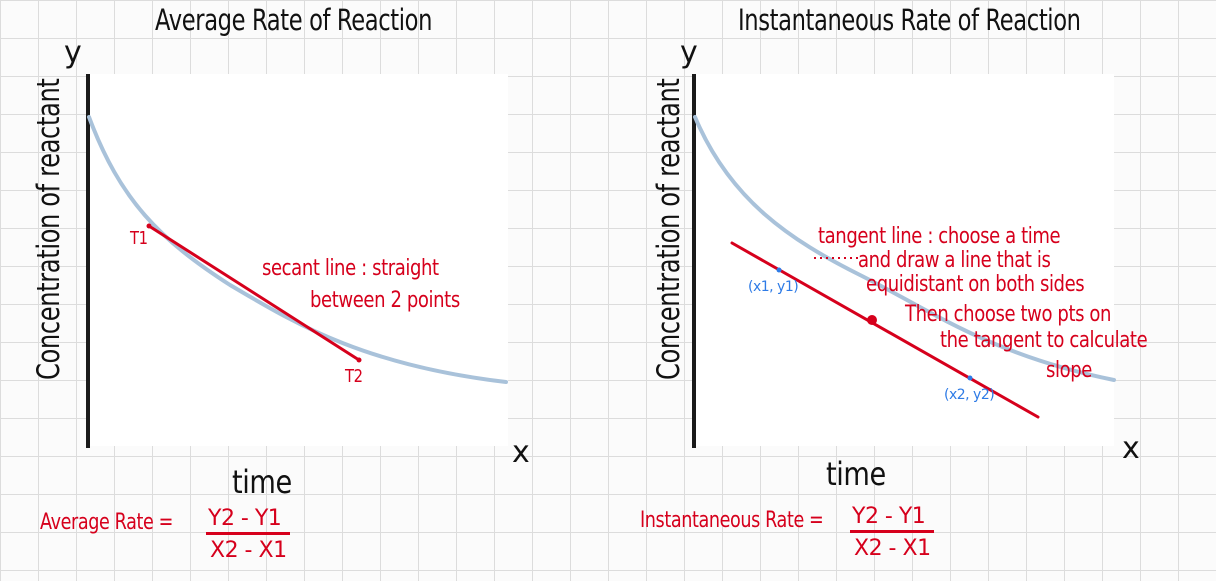  Describe the element at coordinates (49, 229) in the screenshot. I see `left-y-axis-label: Concentration of reactant` at that location.